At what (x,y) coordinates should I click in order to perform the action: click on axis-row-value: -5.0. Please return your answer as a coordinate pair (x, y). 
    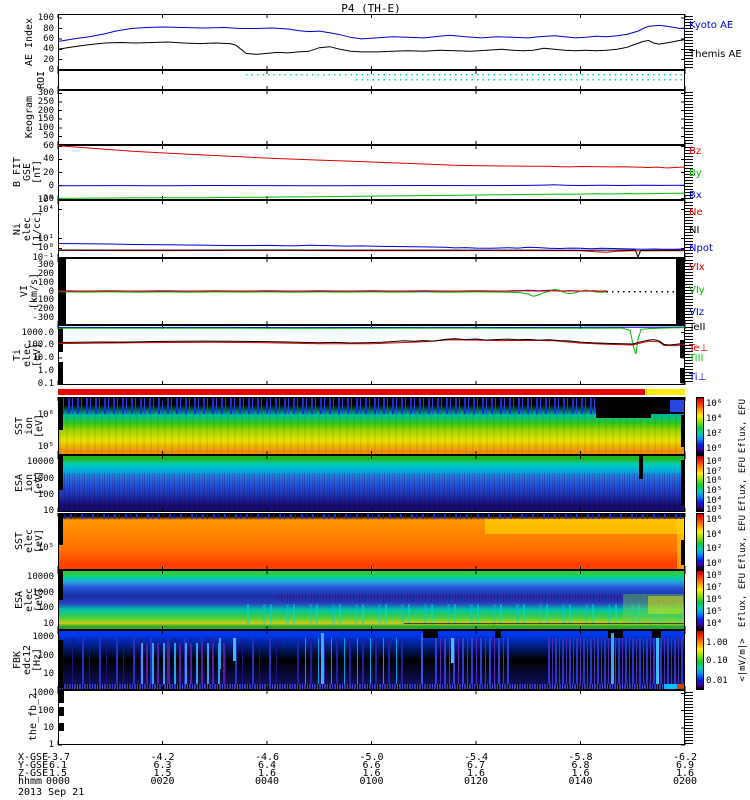
    Looking at the image, I should click on (371, 757).